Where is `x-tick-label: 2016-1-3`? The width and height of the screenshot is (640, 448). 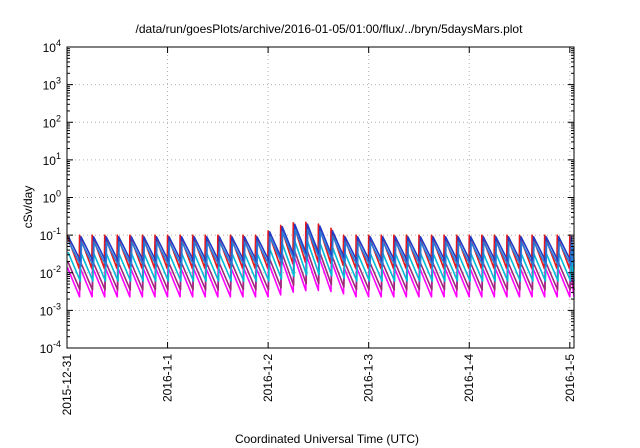 x-tick-label: 2016-1-3 is located at coordinates (369, 378).